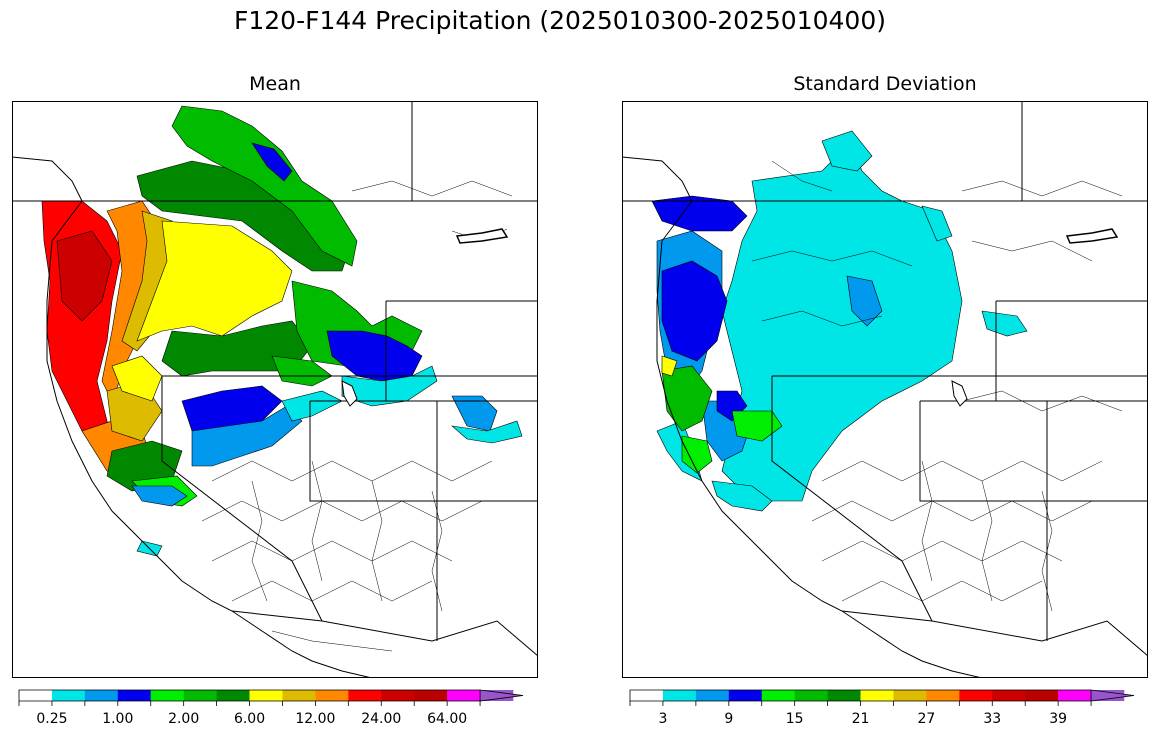  What do you see at coordinates (183, 719) in the screenshot?
I see `mean-colorbar-tick-label: 2.00` at bounding box center [183, 719].